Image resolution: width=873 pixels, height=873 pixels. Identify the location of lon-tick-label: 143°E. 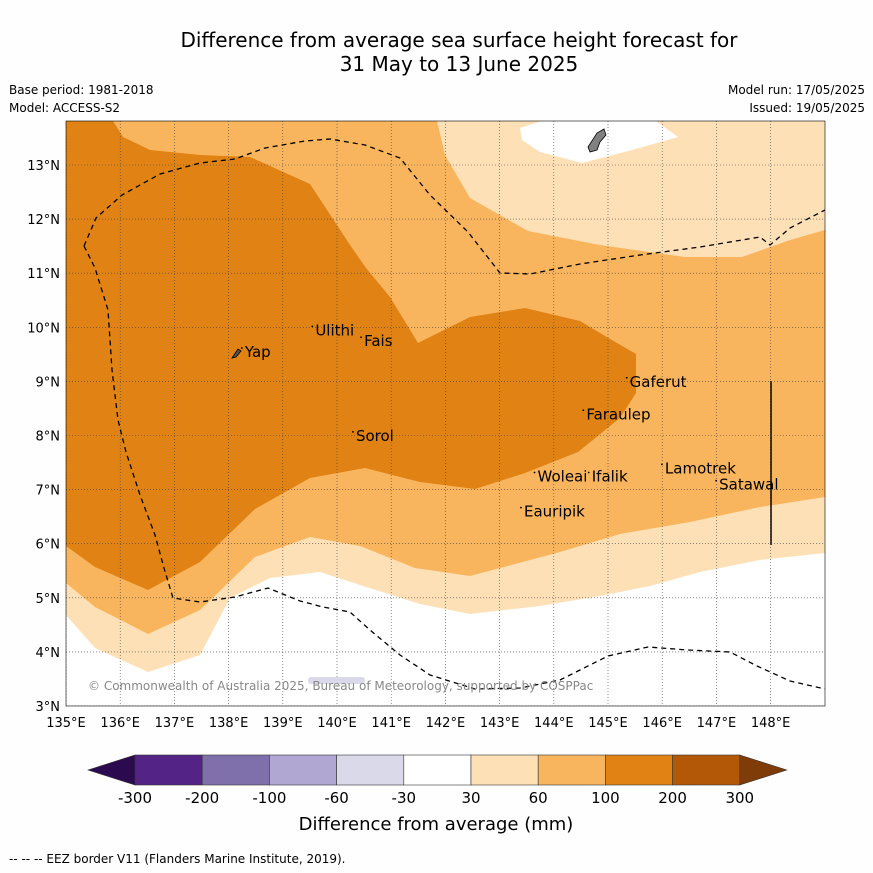
(500, 723).